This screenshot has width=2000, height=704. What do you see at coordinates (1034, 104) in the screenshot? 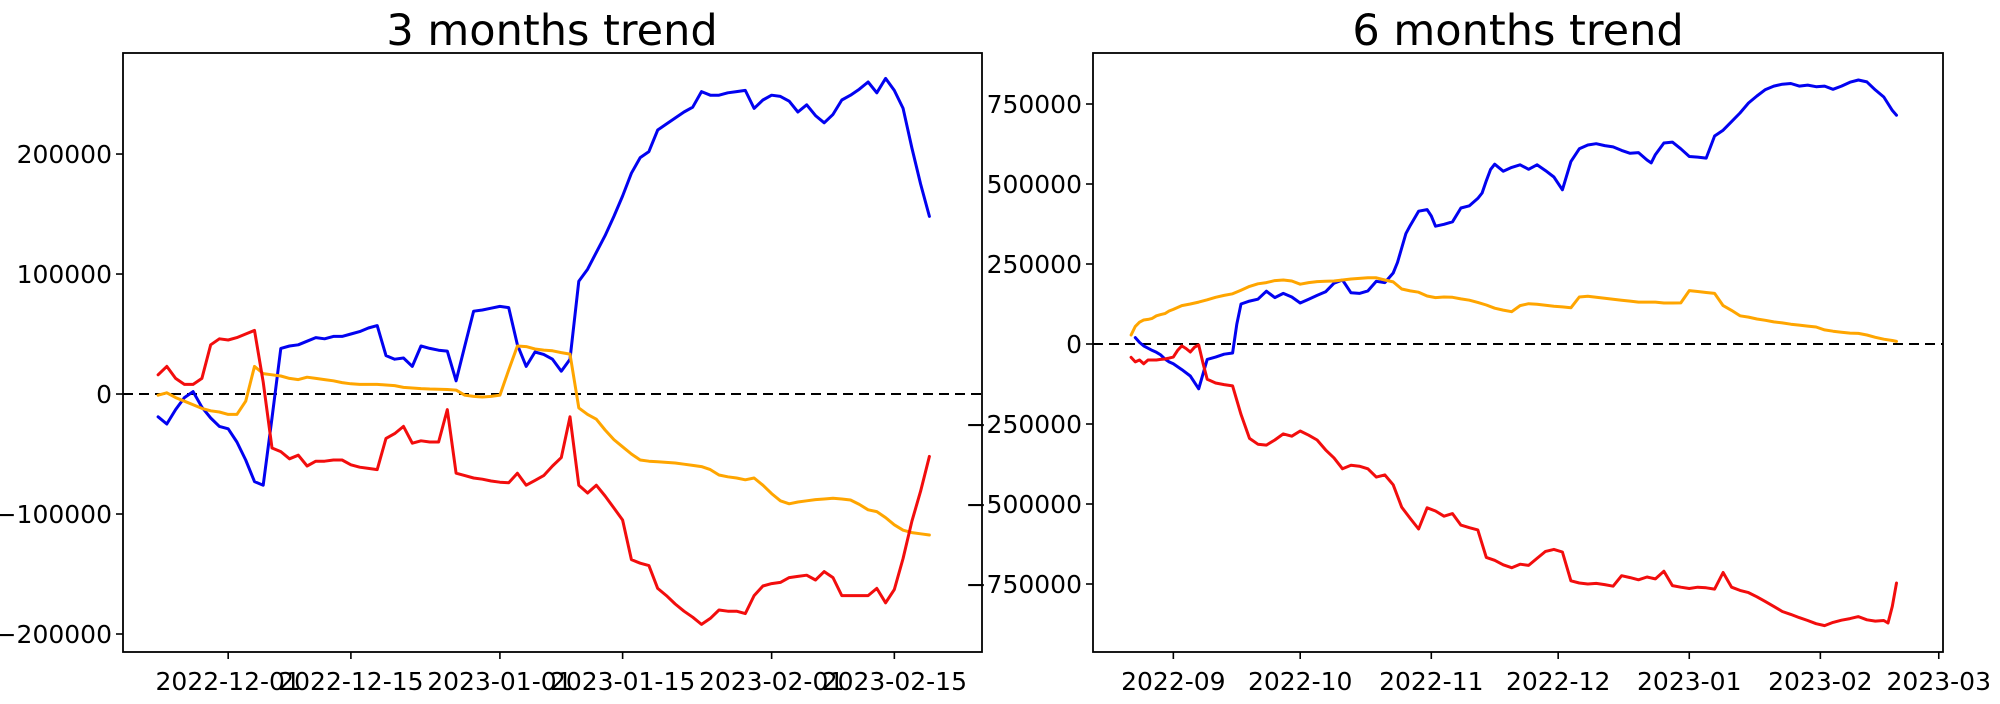
I see `y-tick-label: 750000` at bounding box center [1034, 104].